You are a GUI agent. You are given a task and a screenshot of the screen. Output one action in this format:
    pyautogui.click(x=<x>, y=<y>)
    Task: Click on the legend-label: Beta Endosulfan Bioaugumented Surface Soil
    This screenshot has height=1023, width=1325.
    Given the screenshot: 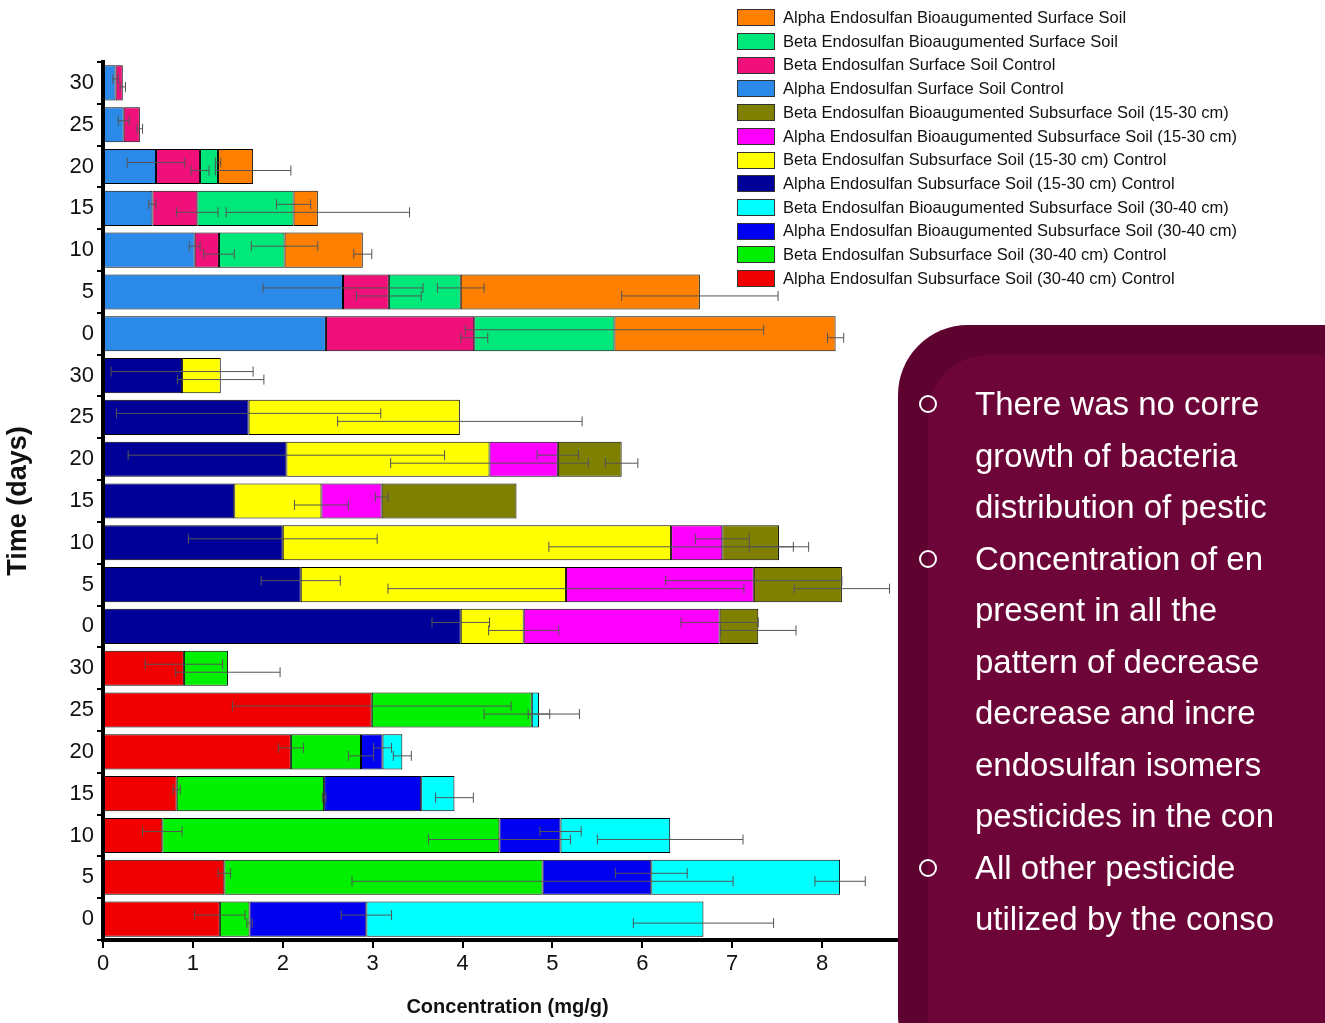 What is the action you would take?
    pyautogui.click(x=950, y=41)
    